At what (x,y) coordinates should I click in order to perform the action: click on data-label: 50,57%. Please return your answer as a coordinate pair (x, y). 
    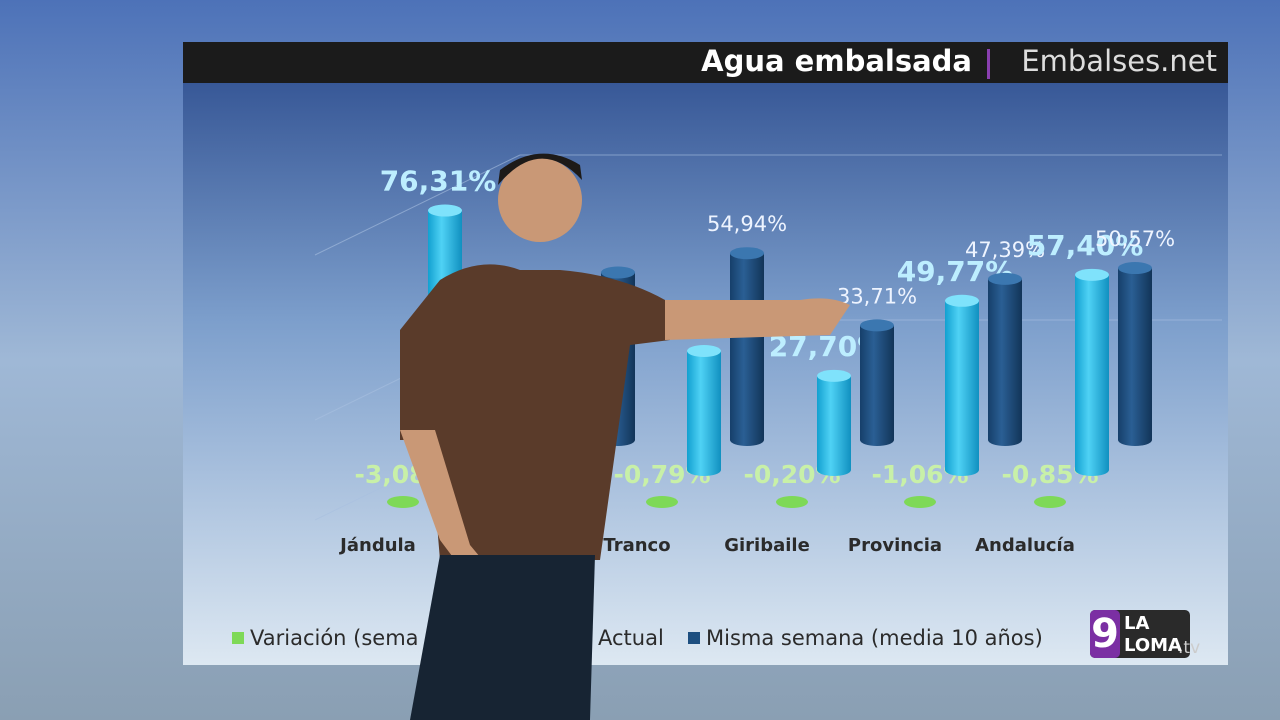
    Looking at the image, I should click on (1135, 239).